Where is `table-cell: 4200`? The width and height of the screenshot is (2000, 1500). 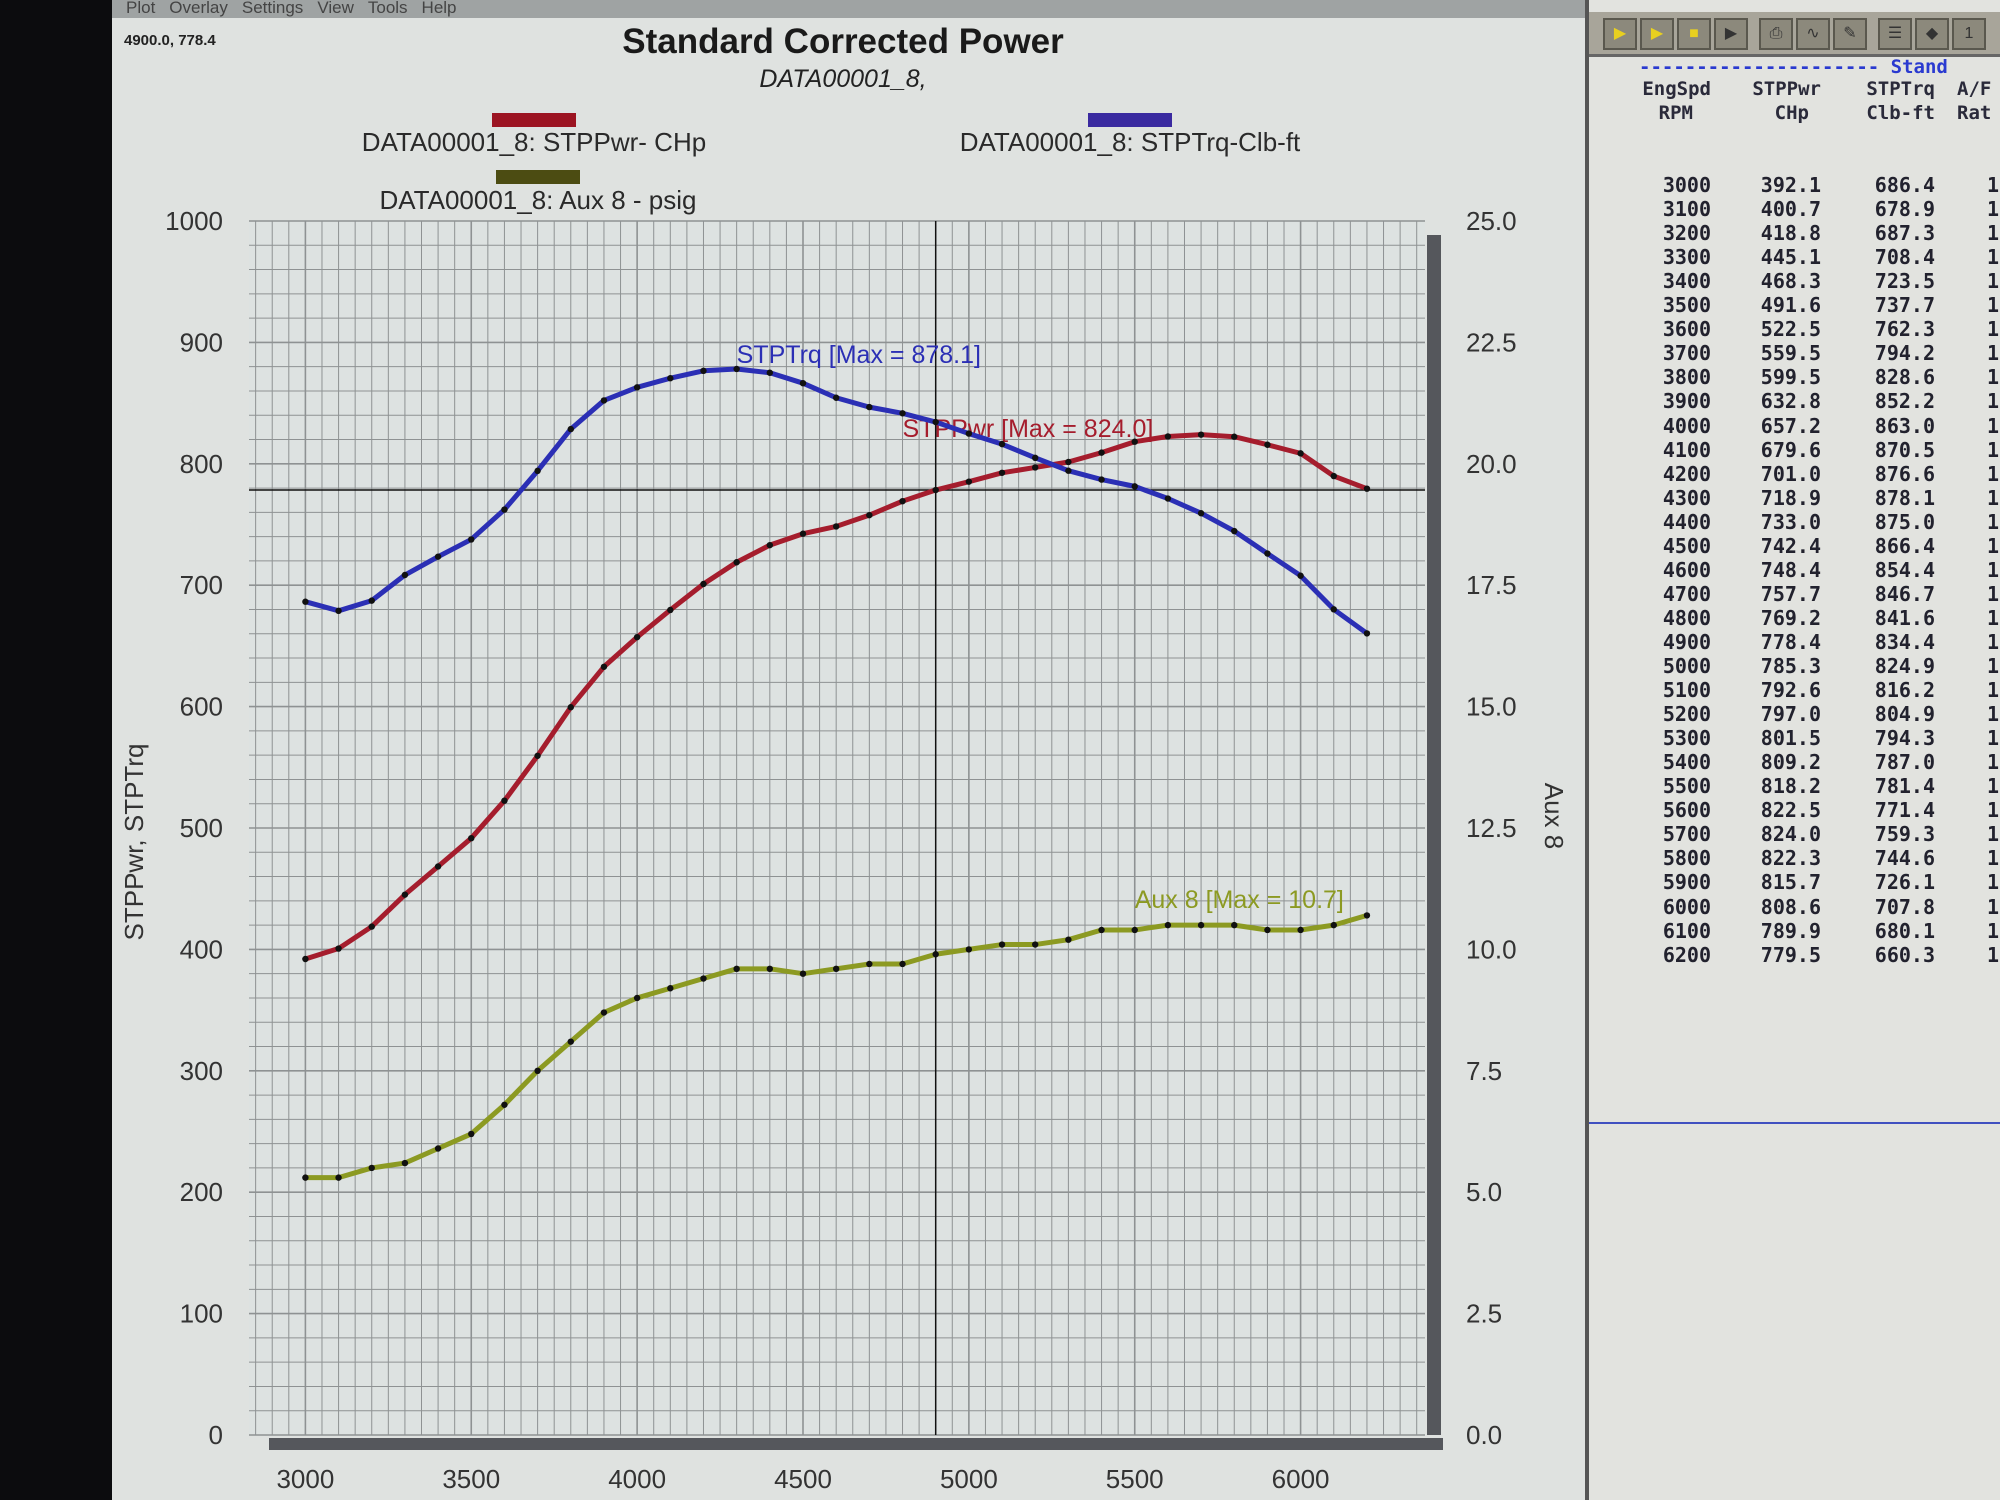 table-cell: 4200 is located at coordinates (1686, 473).